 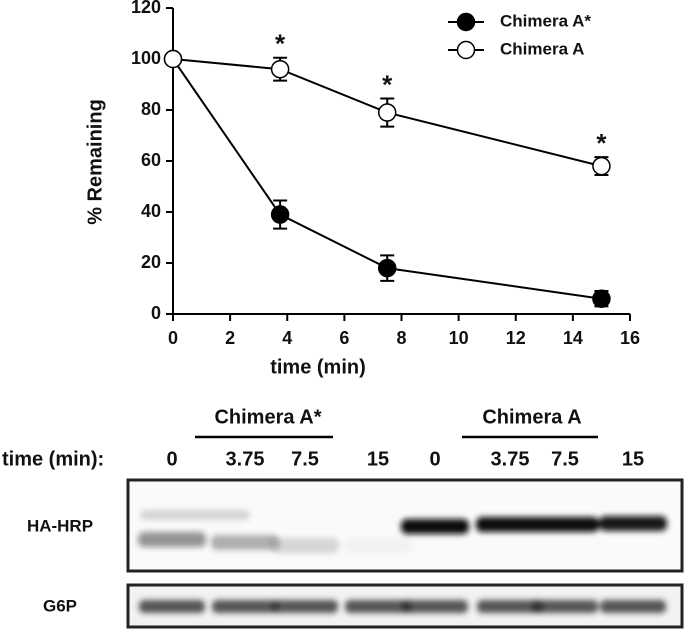 What do you see at coordinates (402, 561) in the screenshot?
I see `blot-bands` at bounding box center [402, 561].